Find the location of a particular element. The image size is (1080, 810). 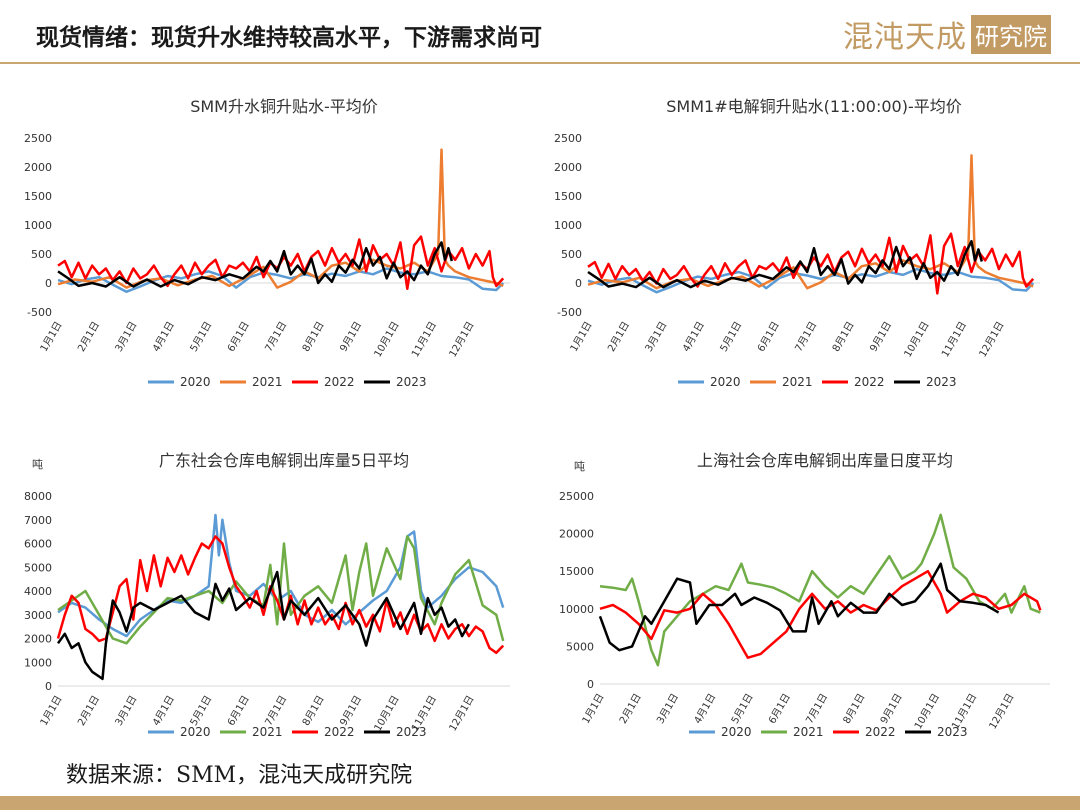

logo-stamp: 研究院 is located at coordinates (1011, 34).